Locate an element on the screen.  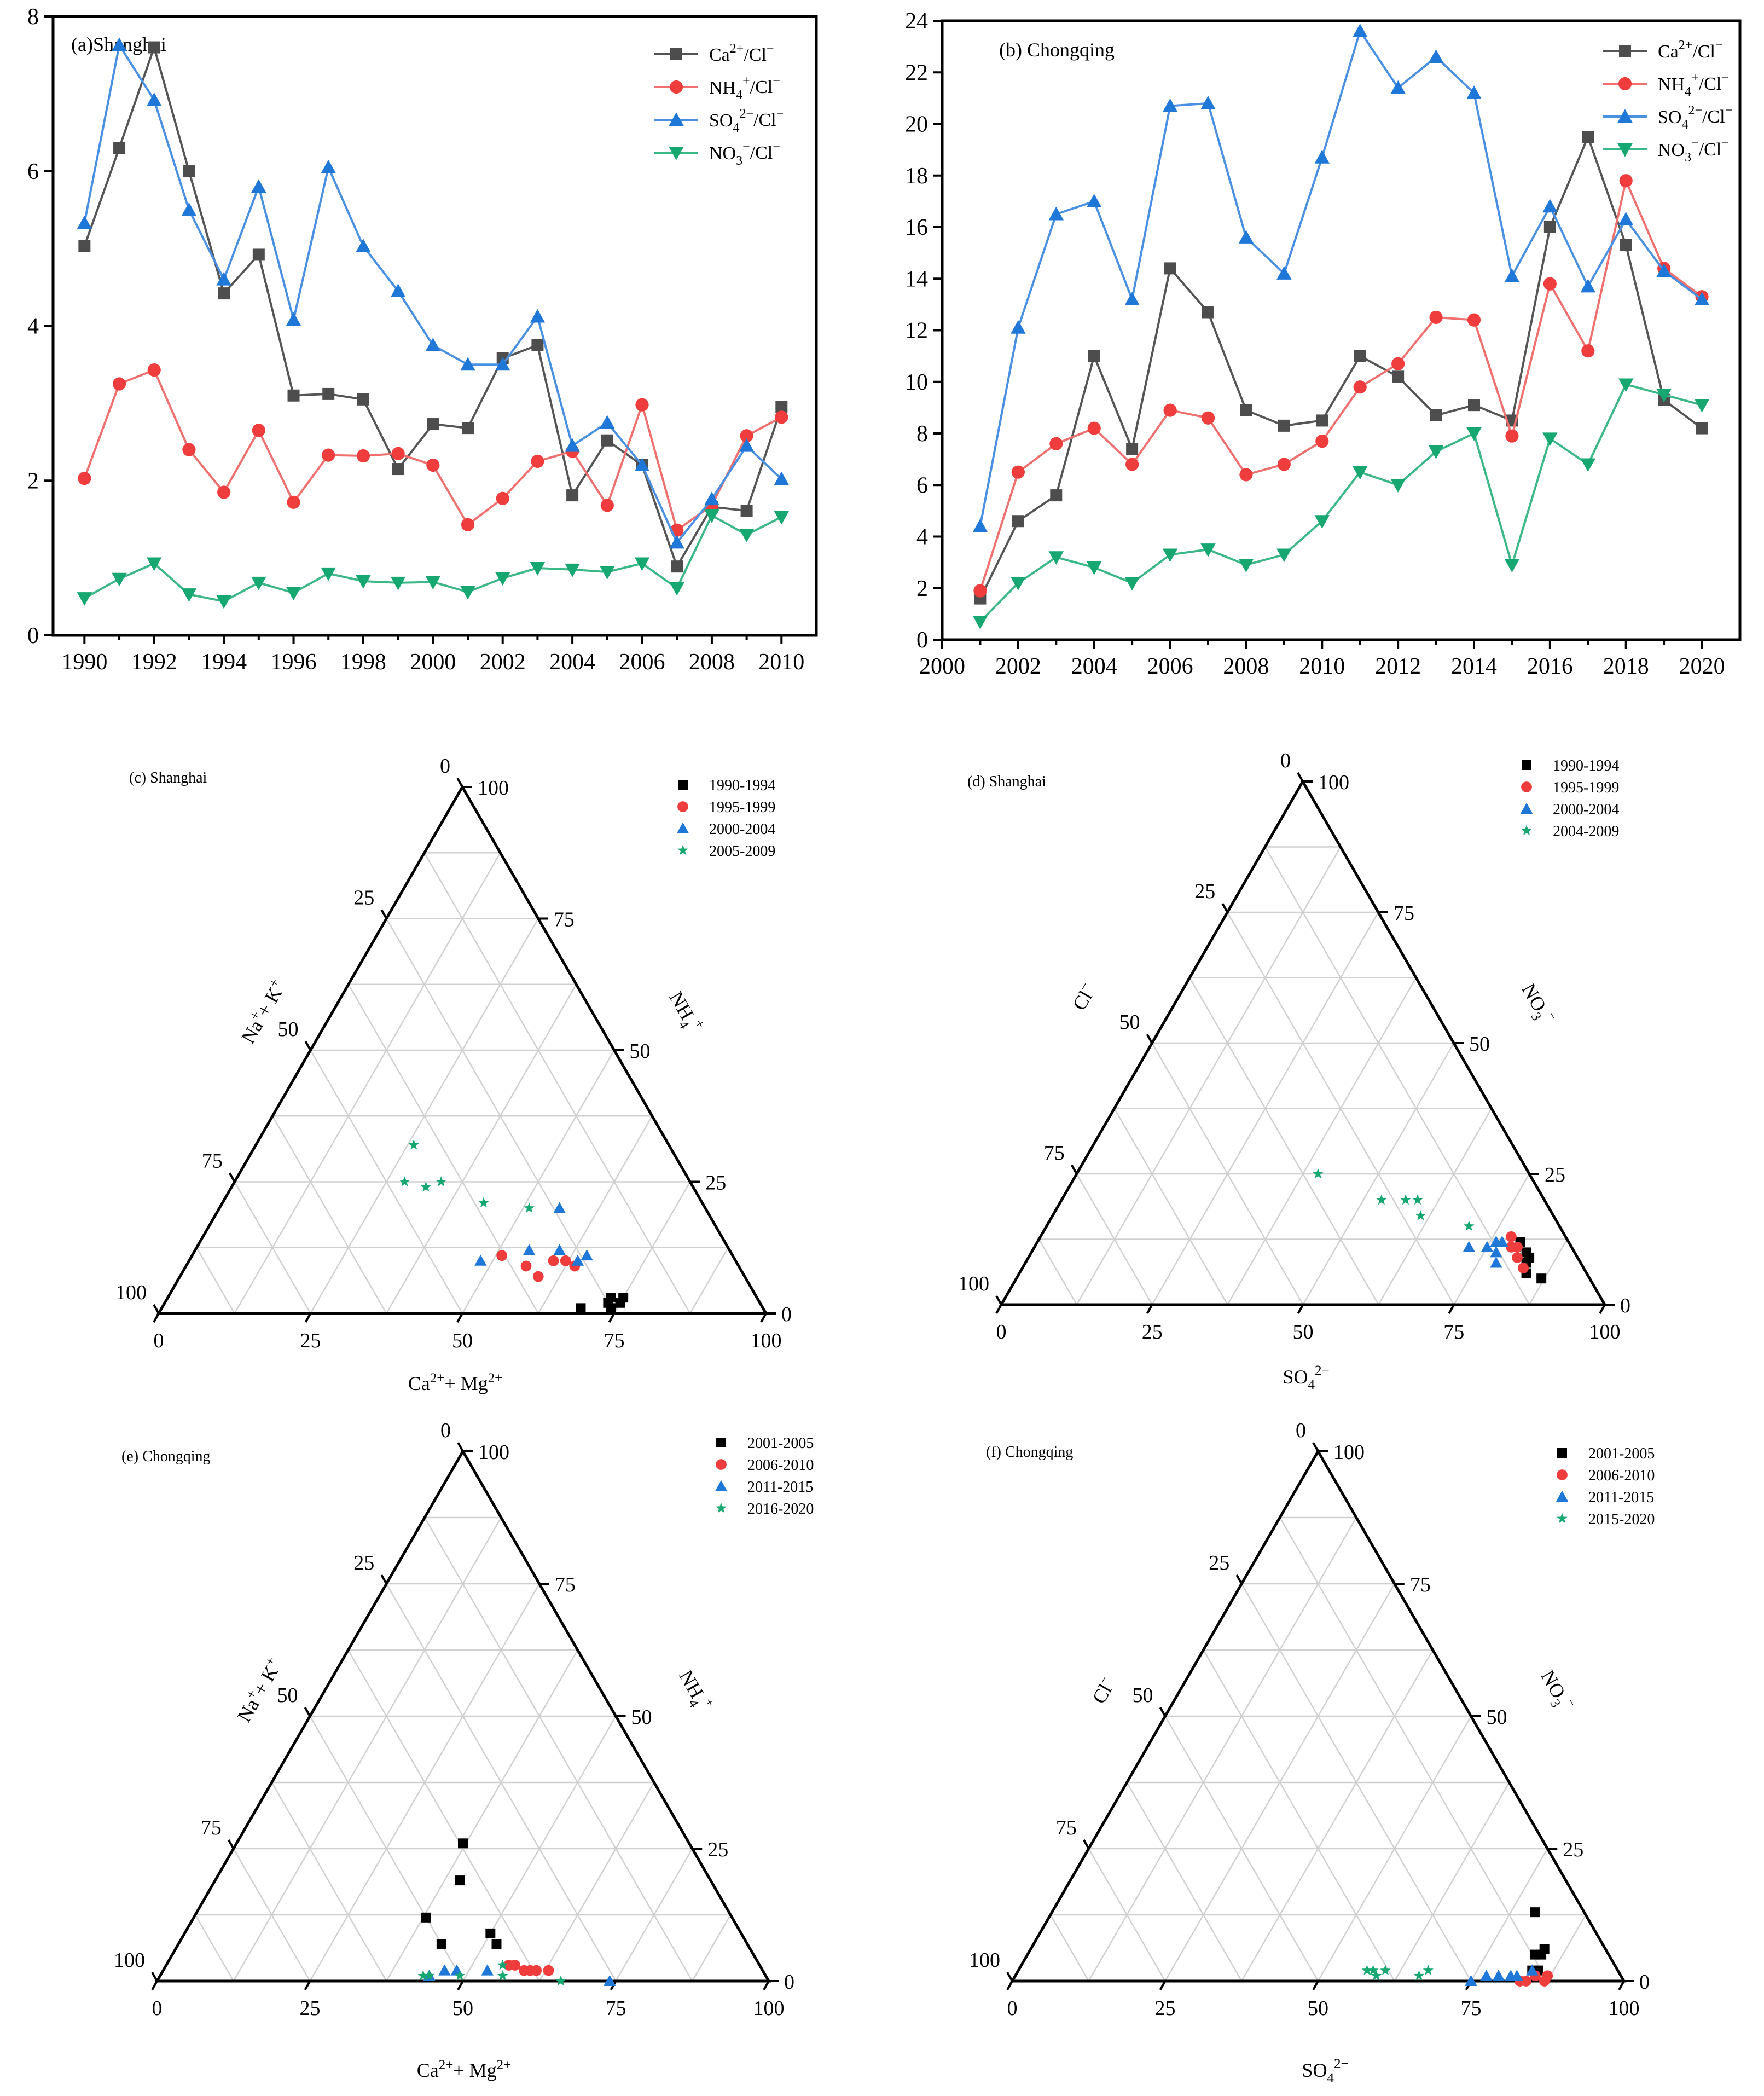
panel-c-series-1-point is located at coordinates (538, 1277).